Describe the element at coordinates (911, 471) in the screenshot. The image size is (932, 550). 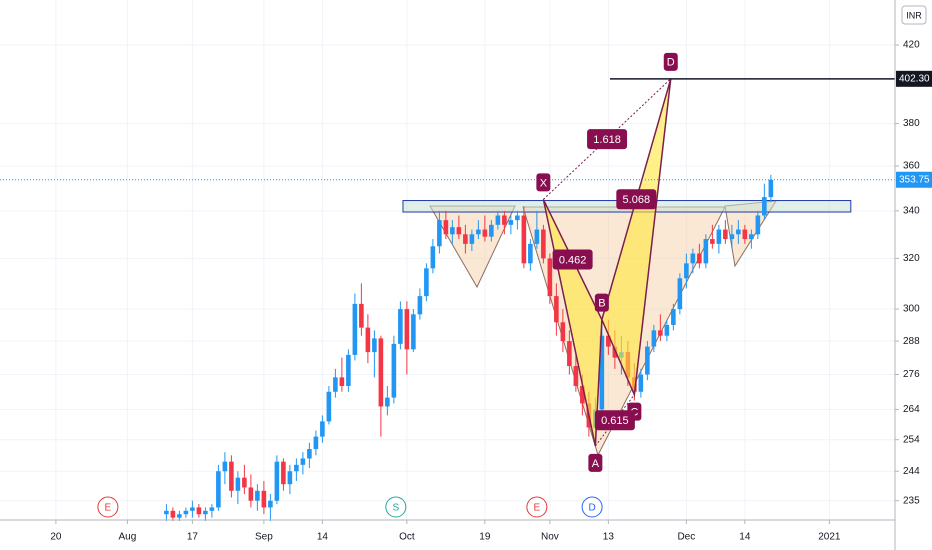
I see `y-tick-label: 244` at that location.